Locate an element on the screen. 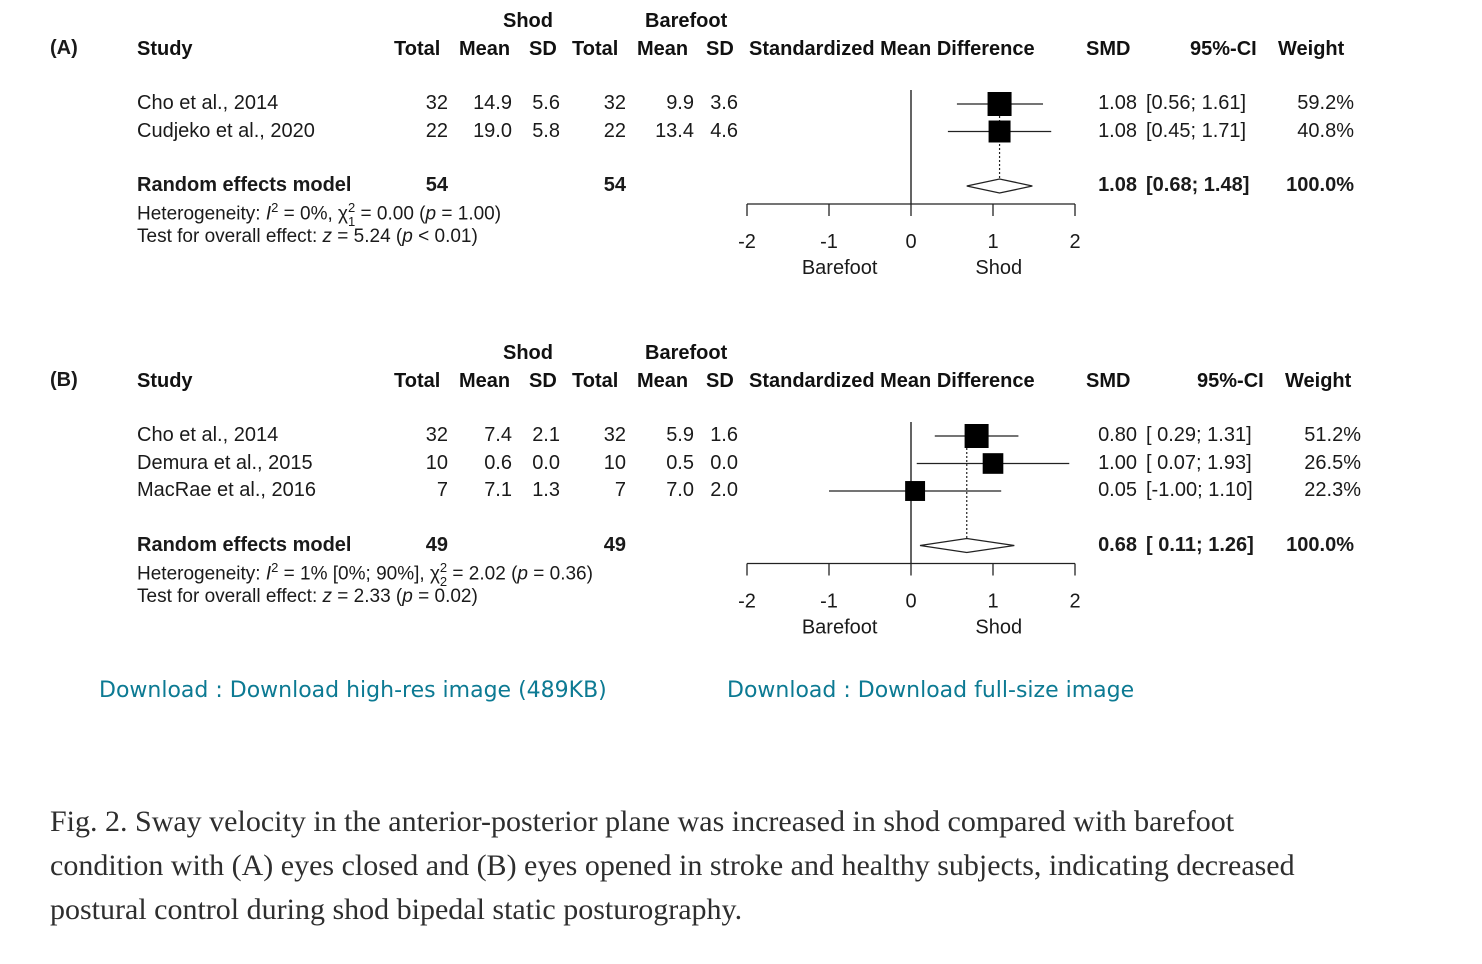 This screenshot has width=1482, height=964. header-shod-total: Total is located at coordinates (417, 381).